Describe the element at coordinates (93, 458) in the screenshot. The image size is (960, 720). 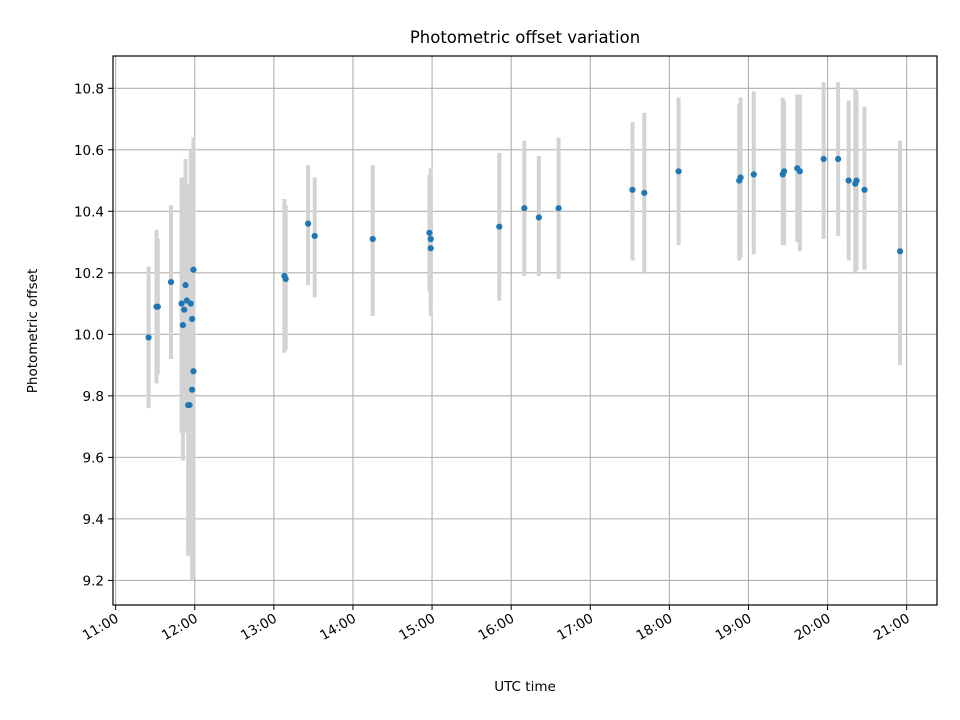
I see `y-tick-label: 9.6` at that location.